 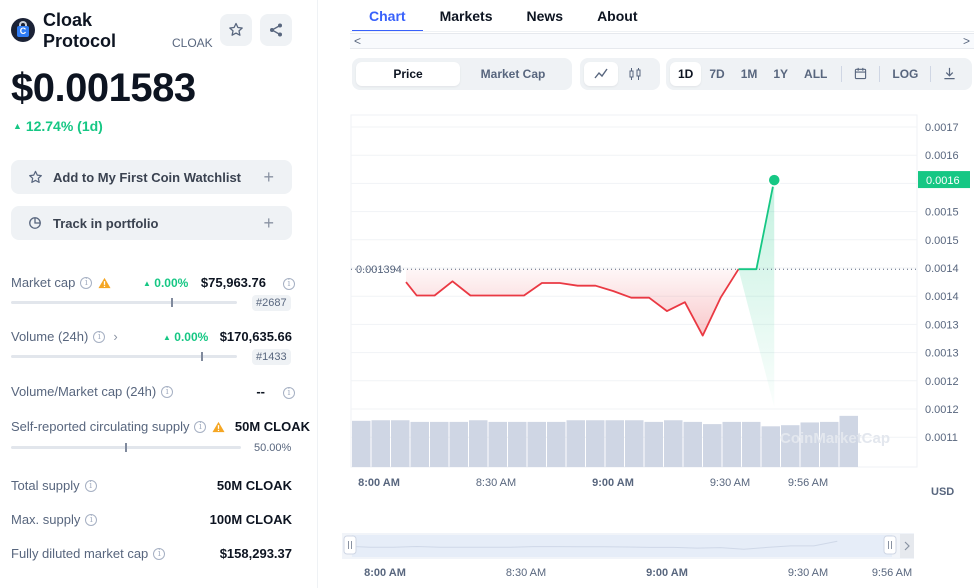 I want to click on above-ref-area, so click(x=756, y=293).